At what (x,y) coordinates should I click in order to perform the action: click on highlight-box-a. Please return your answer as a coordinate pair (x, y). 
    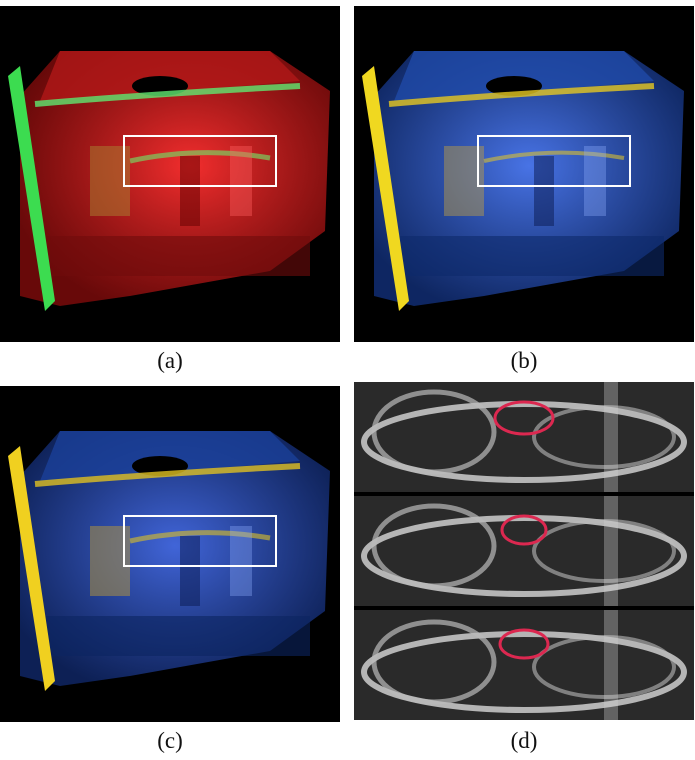
    Looking at the image, I should click on (200, 161).